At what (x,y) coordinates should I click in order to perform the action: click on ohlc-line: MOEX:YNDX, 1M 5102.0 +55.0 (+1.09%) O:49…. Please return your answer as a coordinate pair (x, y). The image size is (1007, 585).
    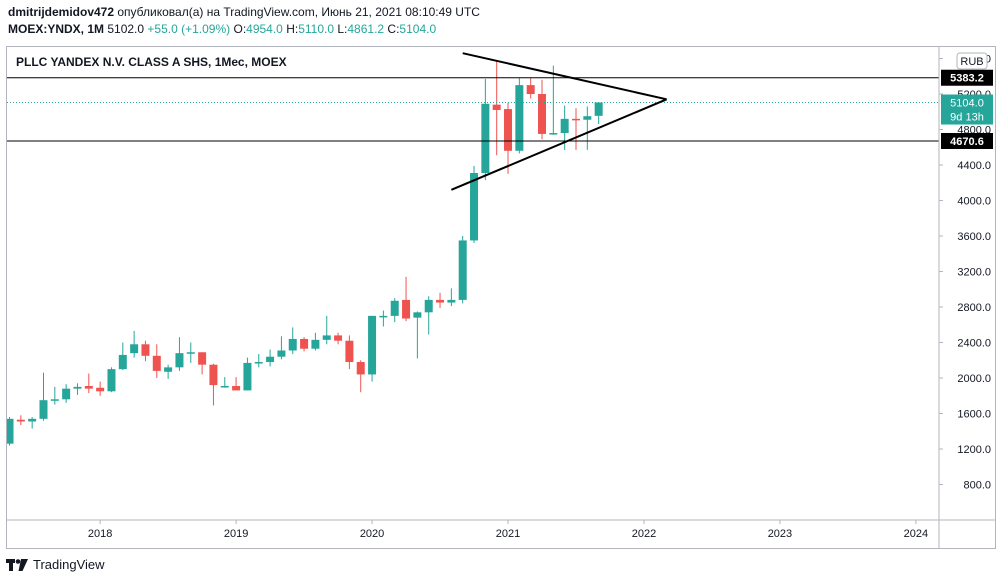
    Looking at the image, I should click on (222, 29).